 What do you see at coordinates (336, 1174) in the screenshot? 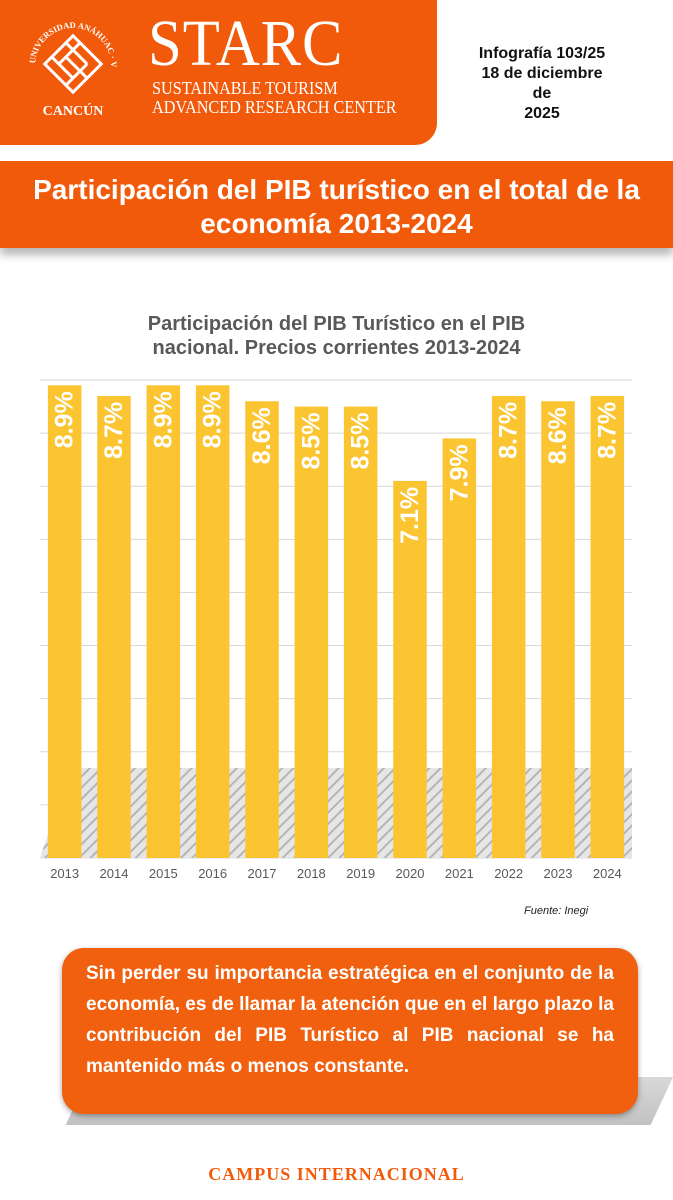
I see `campus-footer: CAMPUS INTERNACIONAL` at bounding box center [336, 1174].